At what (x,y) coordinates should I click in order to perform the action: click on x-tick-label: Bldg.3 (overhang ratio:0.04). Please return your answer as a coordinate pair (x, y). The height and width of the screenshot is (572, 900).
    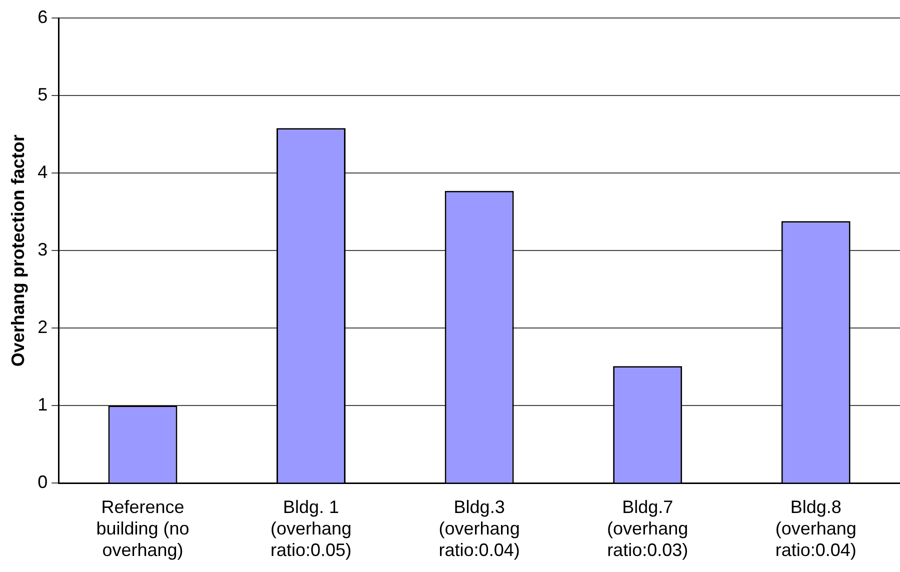
    Looking at the image, I should click on (479, 528).